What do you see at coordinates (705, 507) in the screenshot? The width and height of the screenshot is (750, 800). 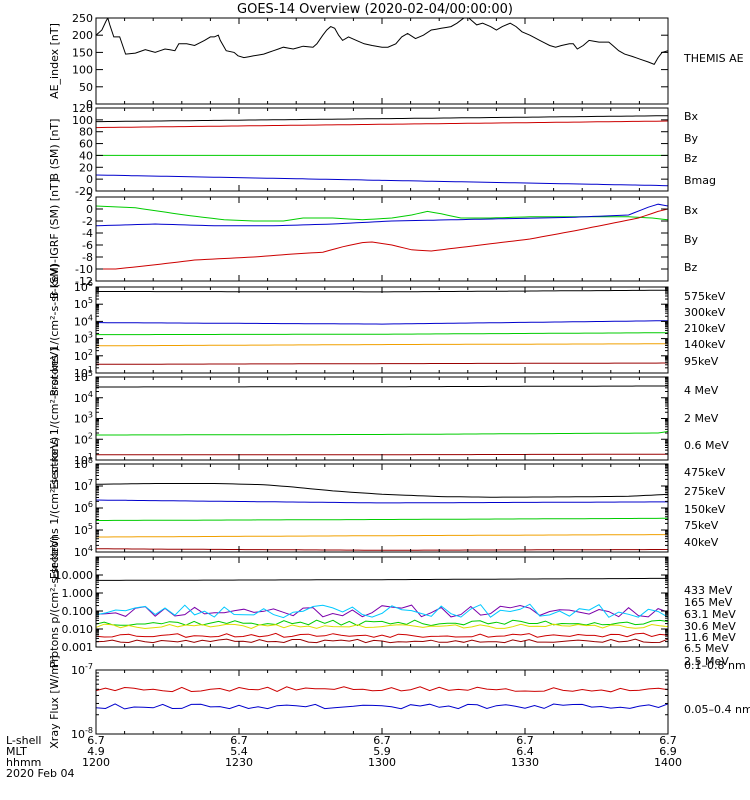 I see `legend: 475keV 275keV 150keV 75keV 40keV` at bounding box center [705, 507].